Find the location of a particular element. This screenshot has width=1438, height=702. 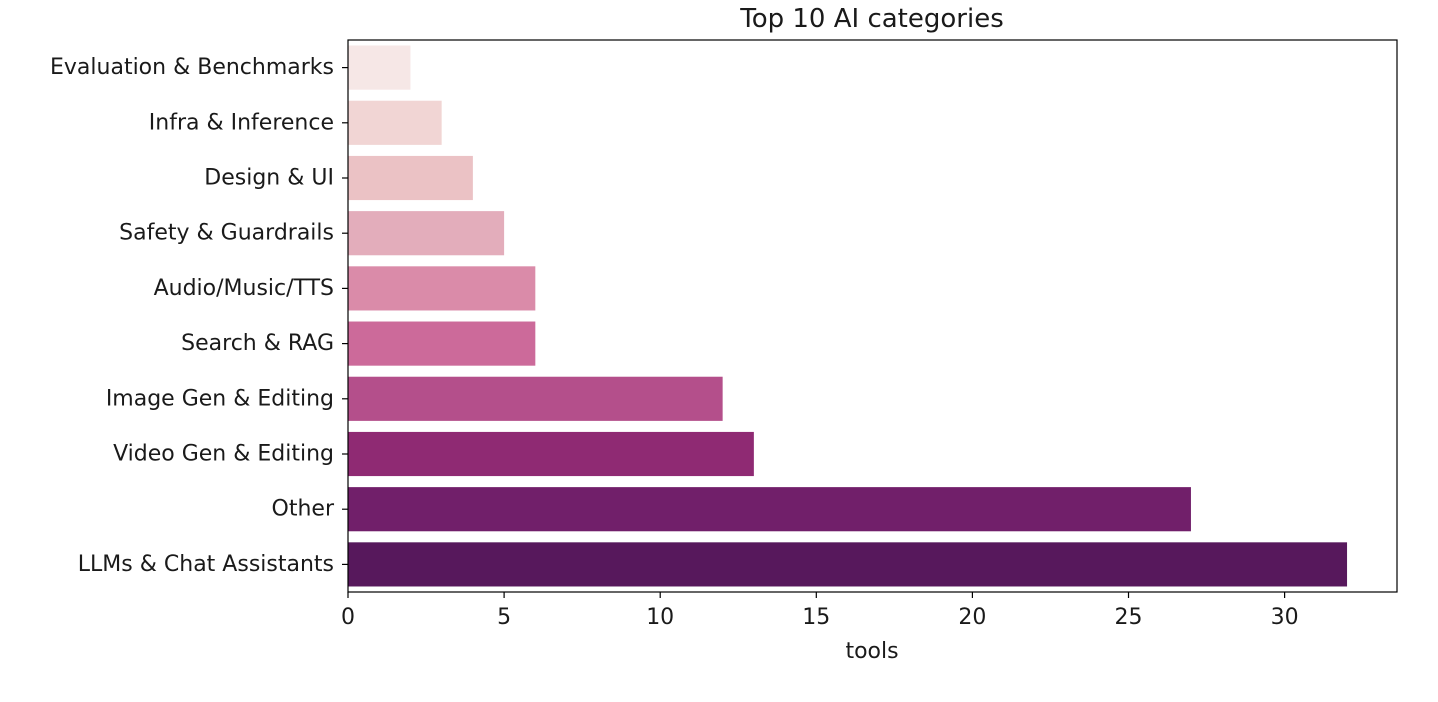

x-axis: 0 5 10 15 20 25 30 is located at coordinates (820, 611).